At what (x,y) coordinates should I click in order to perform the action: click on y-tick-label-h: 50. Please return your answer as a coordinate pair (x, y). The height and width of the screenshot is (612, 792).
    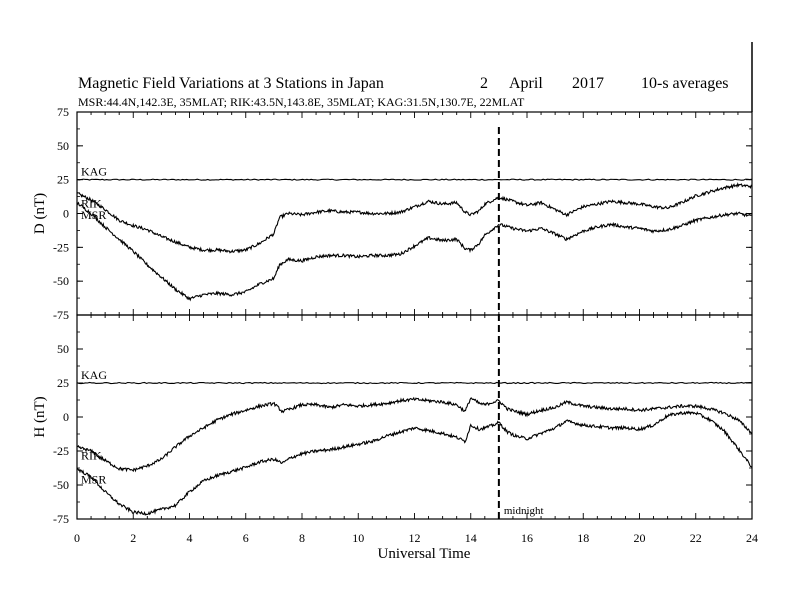
    Looking at the image, I should click on (63, 349).